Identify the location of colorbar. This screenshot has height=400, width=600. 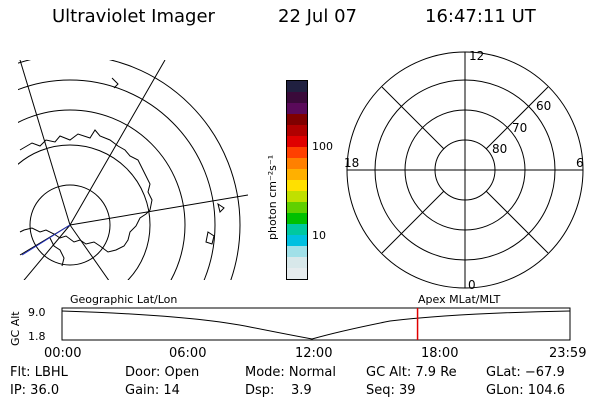
(297, 180).